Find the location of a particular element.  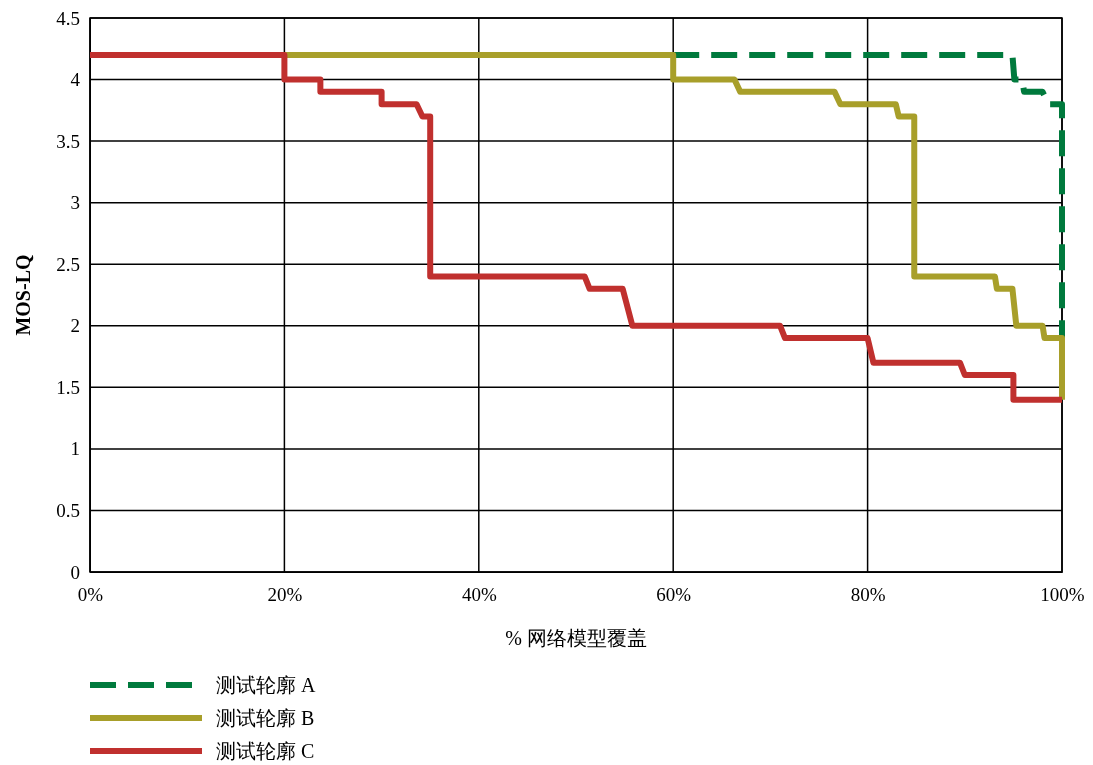

x-tick-label: 40% is located at coordinates (479, 595).